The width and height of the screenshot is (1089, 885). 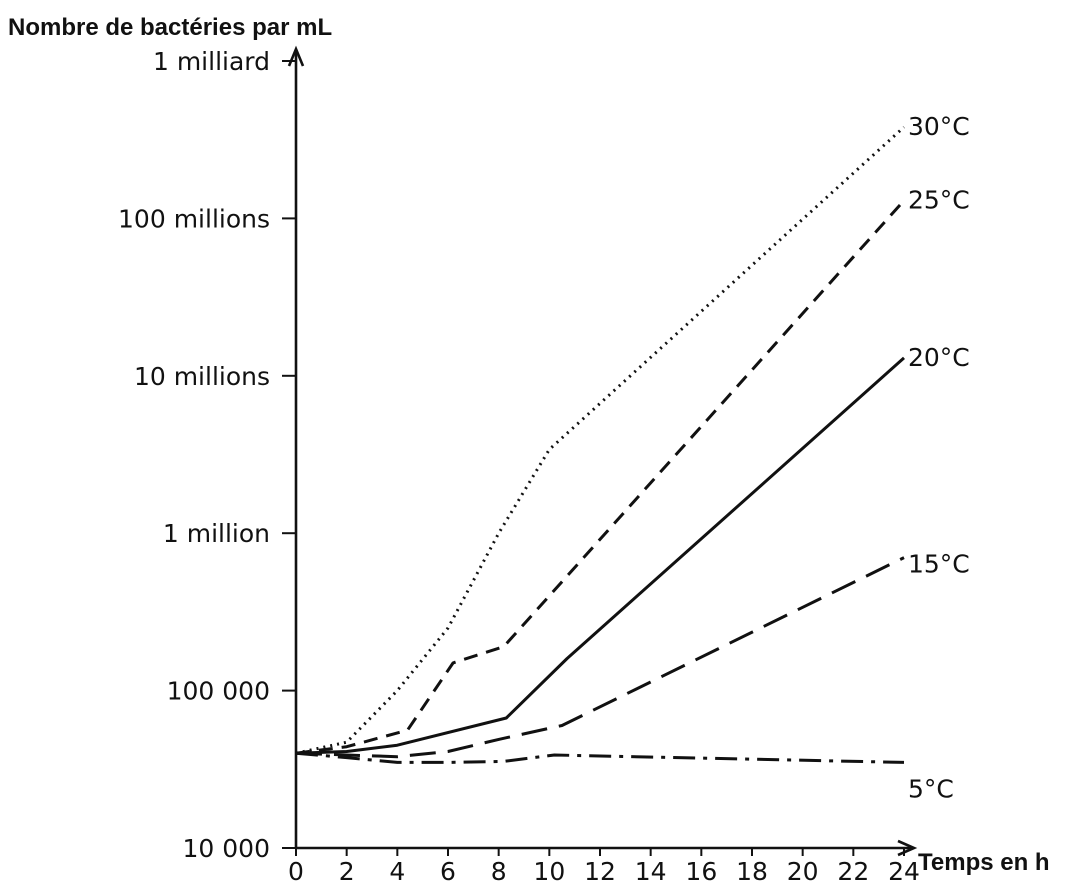 What do you see at coordinates (752, 871) in the screenshot?
I see `x-tick-label: 18` at bounding box center [752, 871].